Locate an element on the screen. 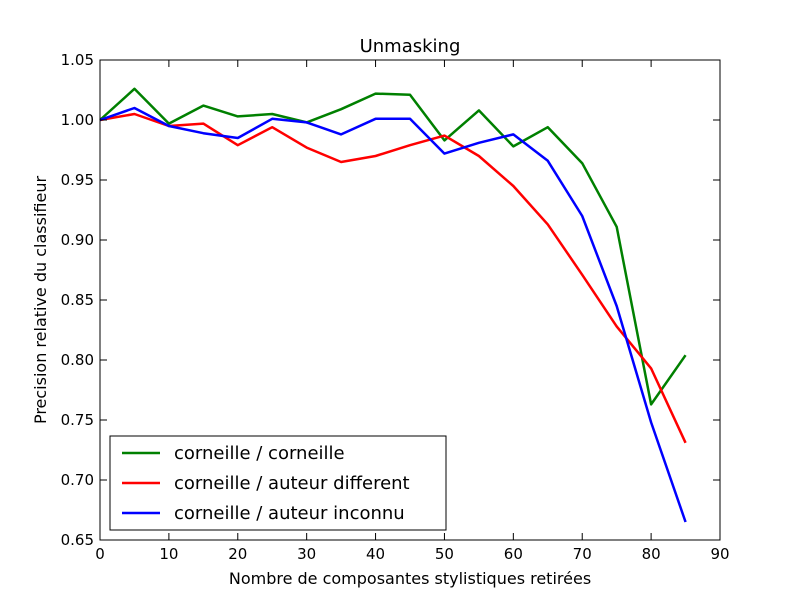 The image size is (800, 600). y-tick-label: 0.80 is located at coordinates (77, 360).